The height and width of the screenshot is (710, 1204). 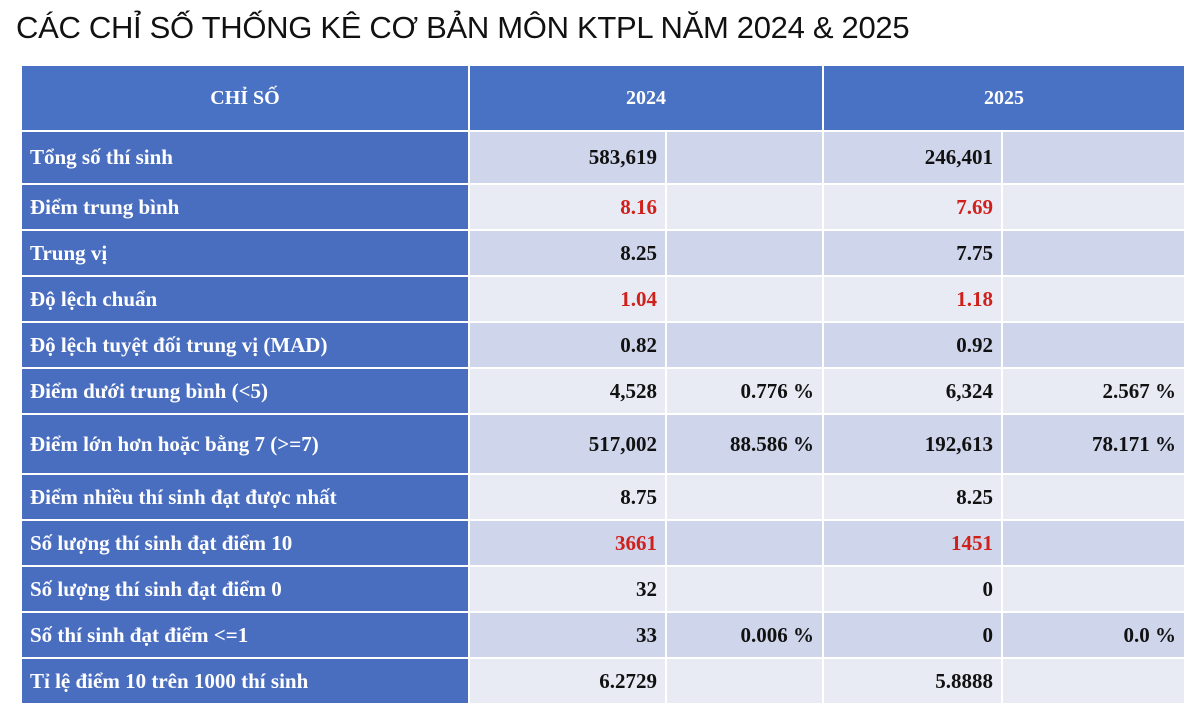 I want to click on value-cell: 583,619, so click(x=567, y=157).